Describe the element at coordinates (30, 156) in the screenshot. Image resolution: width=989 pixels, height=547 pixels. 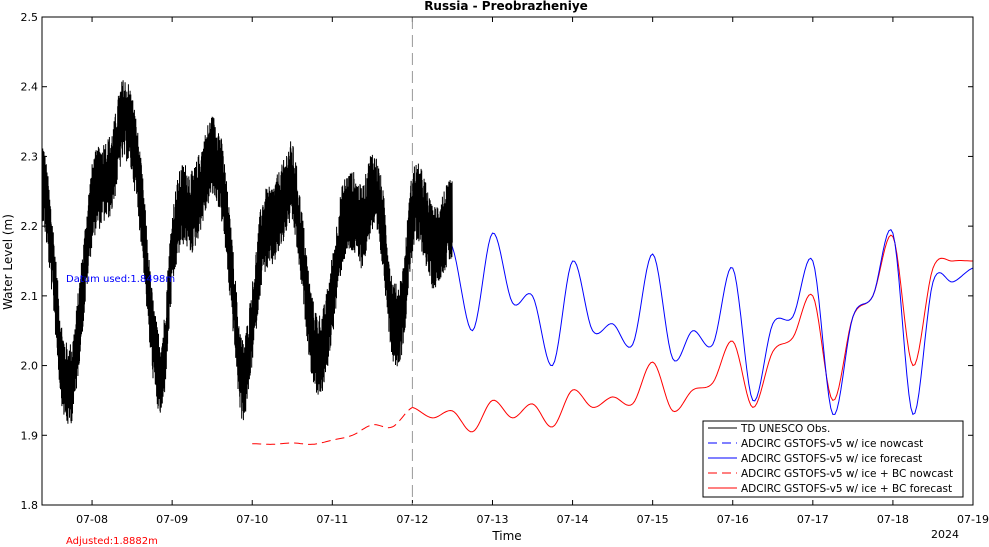
I see `y-tick-label: 2.3` at that location.